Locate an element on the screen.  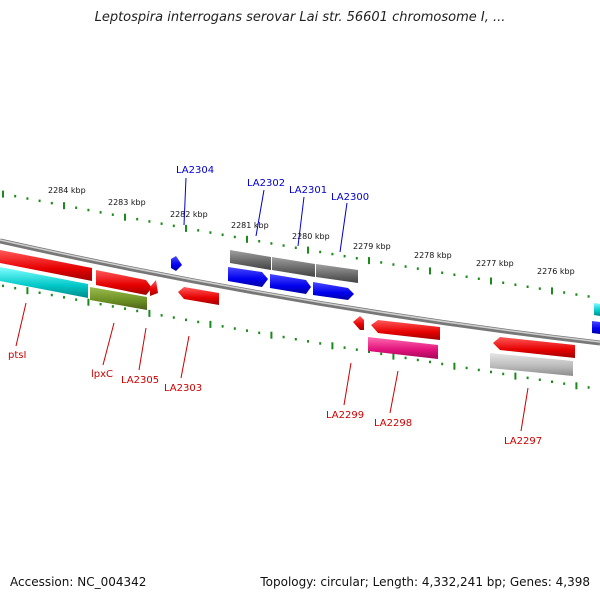
leader-LA2304 is located at coordinates (185, 201).